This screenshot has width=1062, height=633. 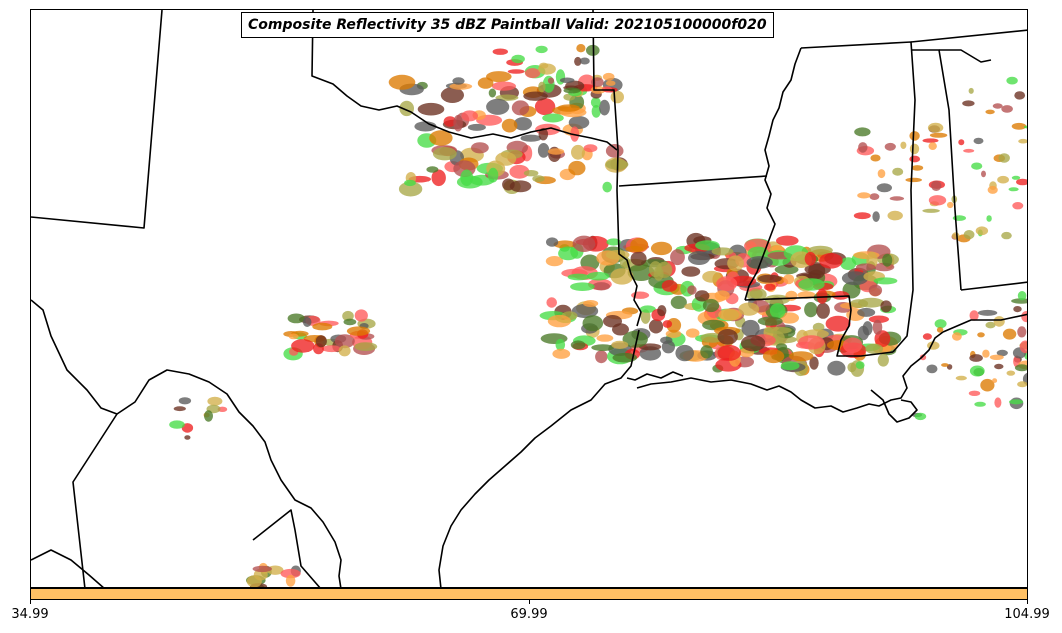 I want to click on rio-grande, so click(x=186, y=443).